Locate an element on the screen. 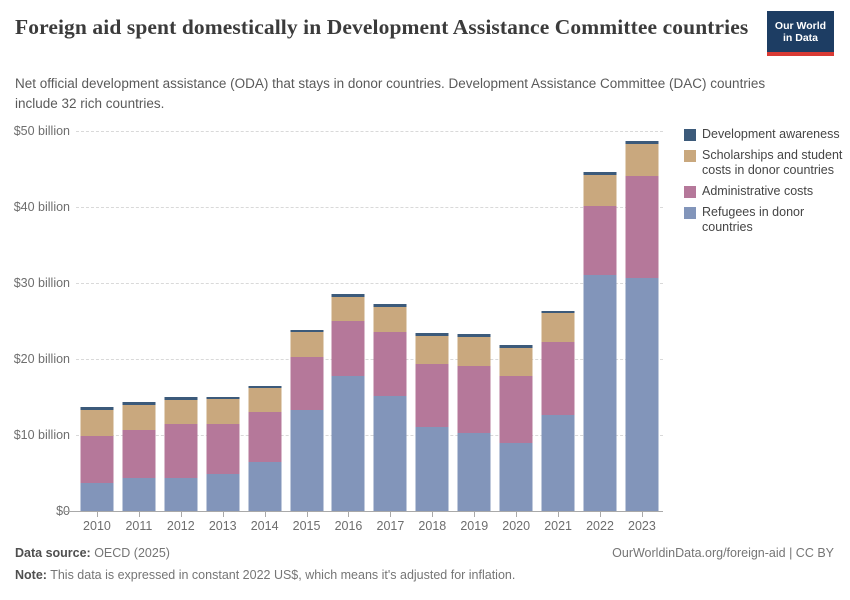  x-tick-label-2011: 2011 is located at coordinates (139, 526).